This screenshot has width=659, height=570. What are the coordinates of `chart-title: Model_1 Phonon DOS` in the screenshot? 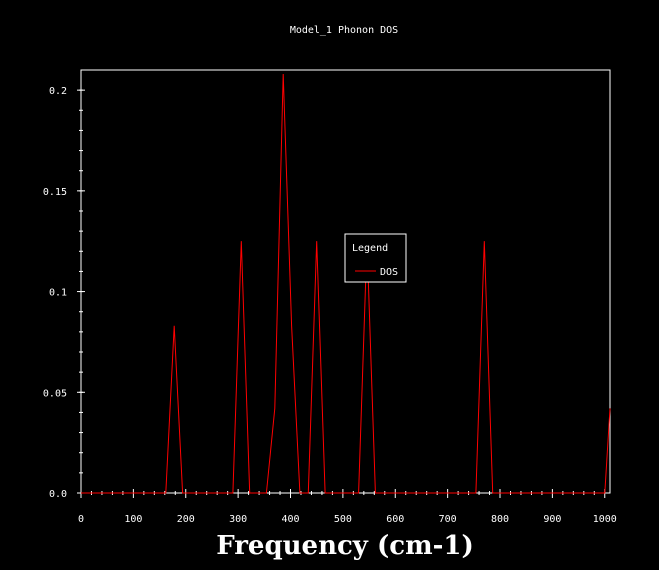 It's located at (344, 30).